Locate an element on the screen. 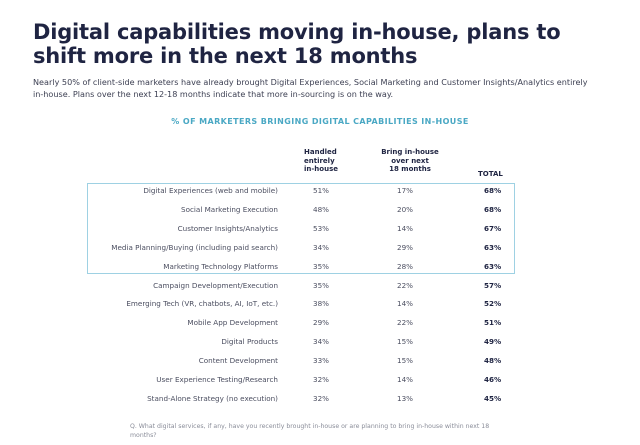 The image size is (640, 445). highlight-box is located at coordinates (301, 228).